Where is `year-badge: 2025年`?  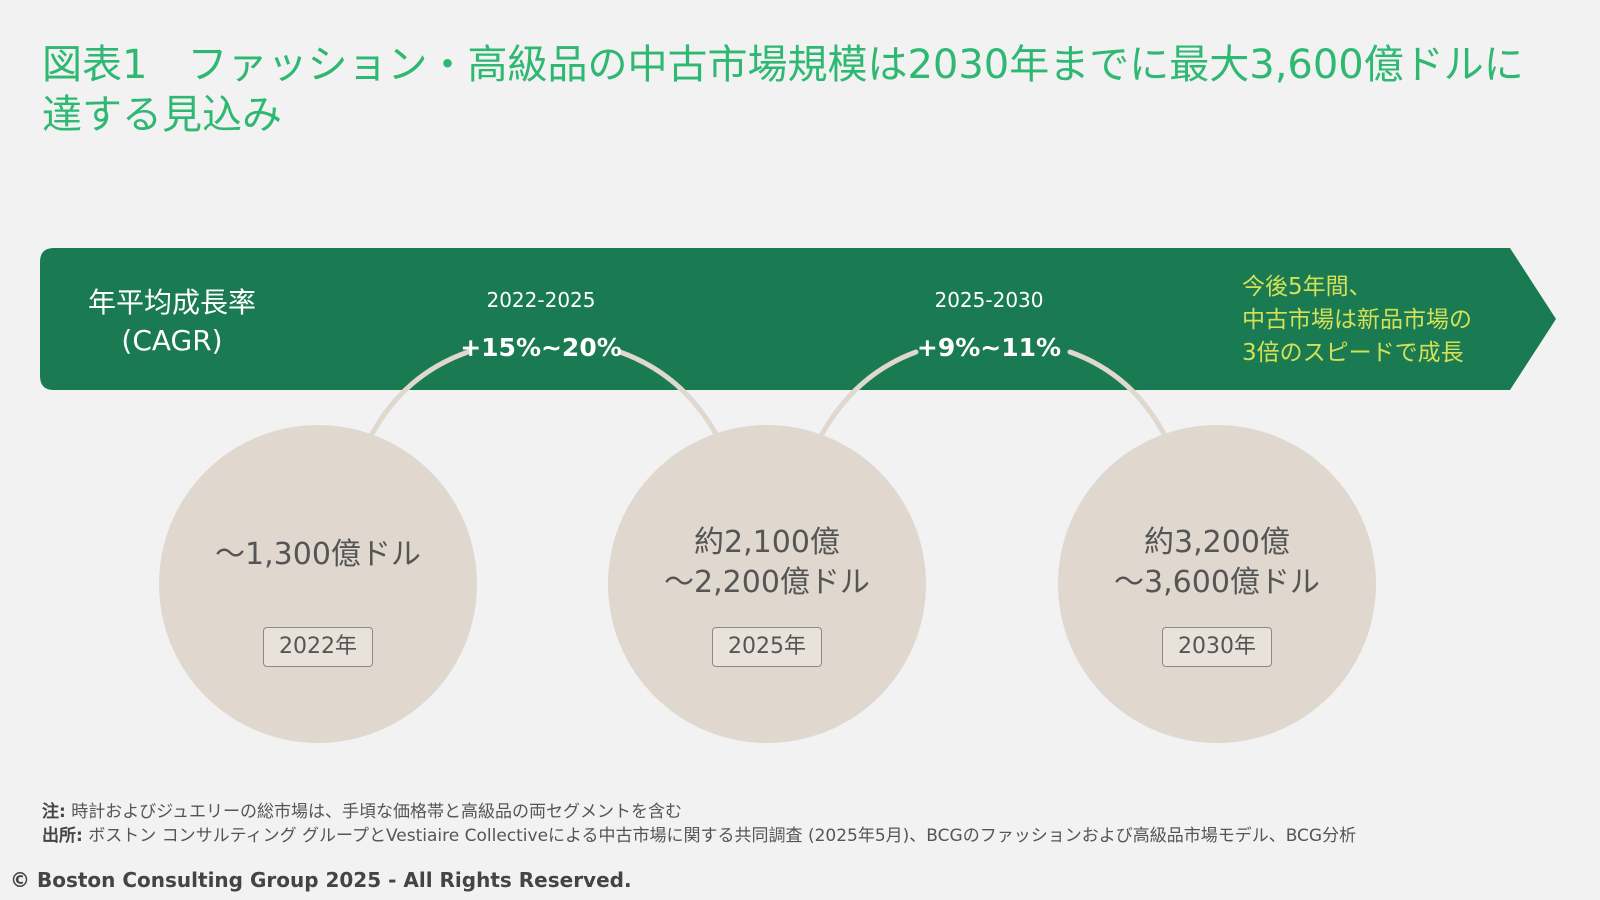 year-badge: 2025年 is located at coordinates (767, 647).